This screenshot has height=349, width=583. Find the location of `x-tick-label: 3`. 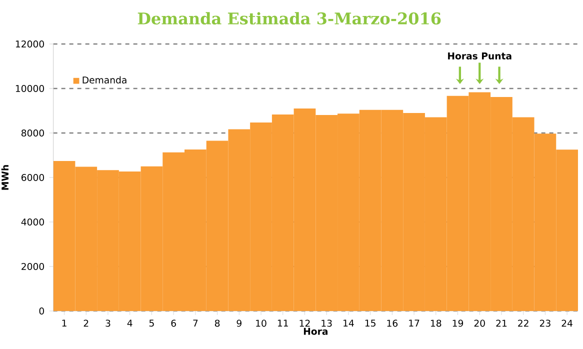

x-tick-label: 3 is located at coordinates (108, 323).